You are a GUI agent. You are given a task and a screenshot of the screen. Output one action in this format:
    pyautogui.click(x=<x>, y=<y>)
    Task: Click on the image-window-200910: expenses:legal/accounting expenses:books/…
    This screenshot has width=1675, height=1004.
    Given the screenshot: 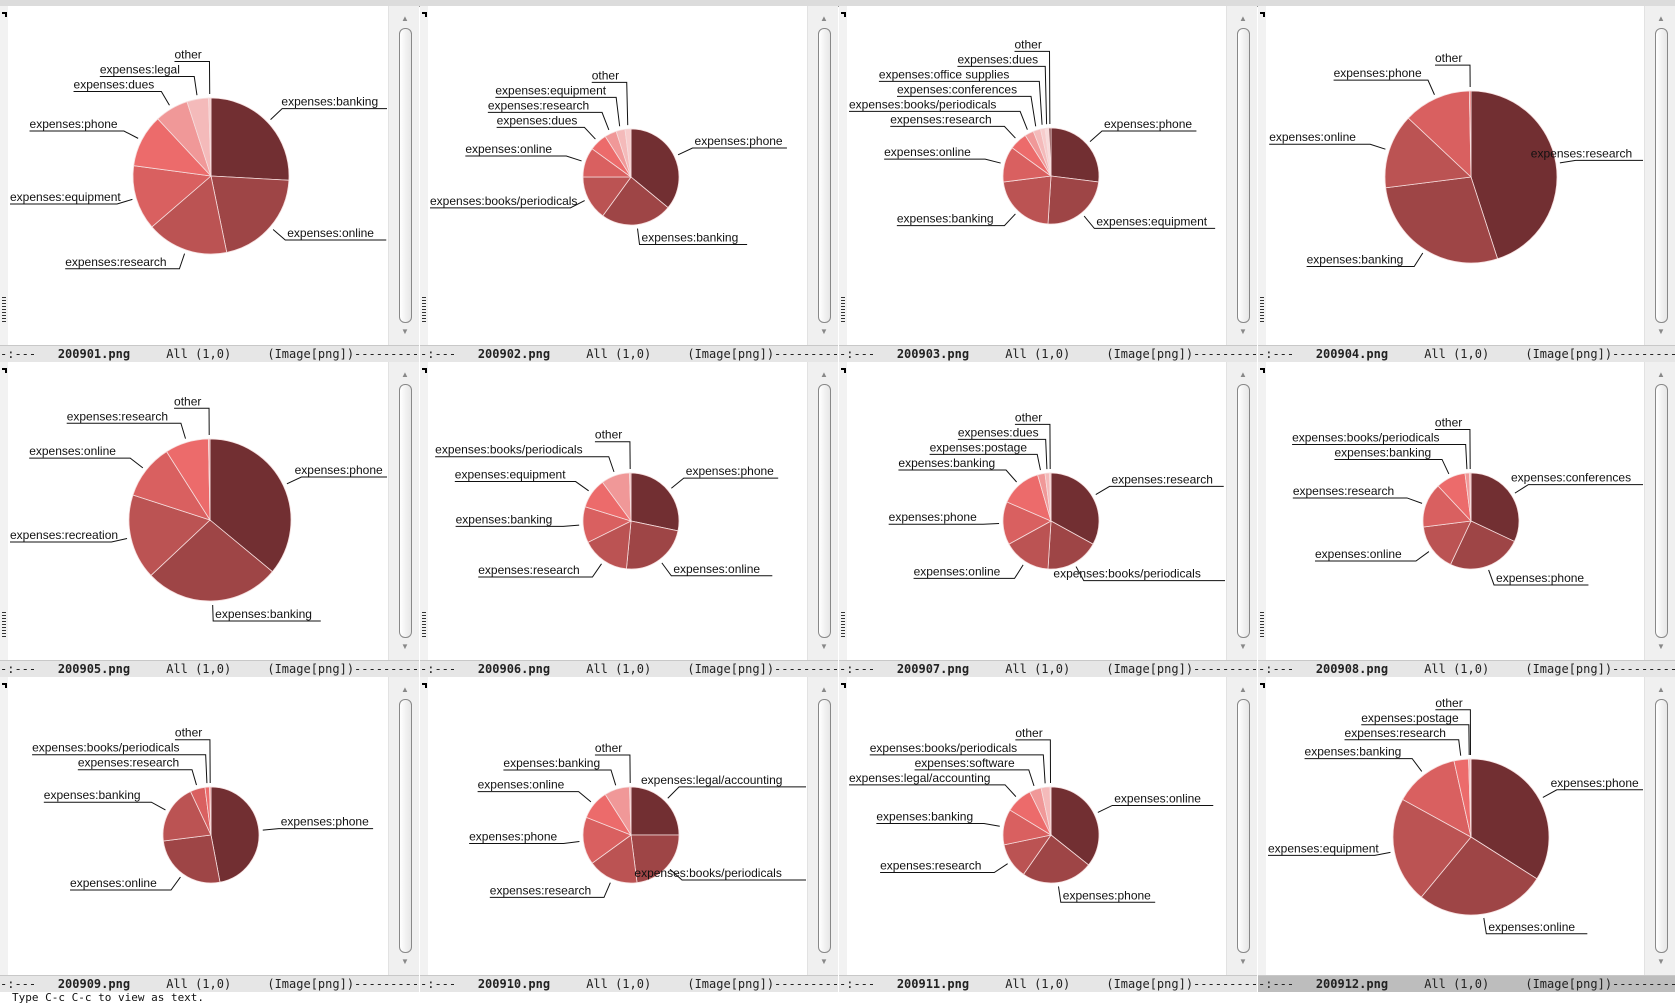 What is the action you would take?
    pyautogui.click(x=629, y=834)
    